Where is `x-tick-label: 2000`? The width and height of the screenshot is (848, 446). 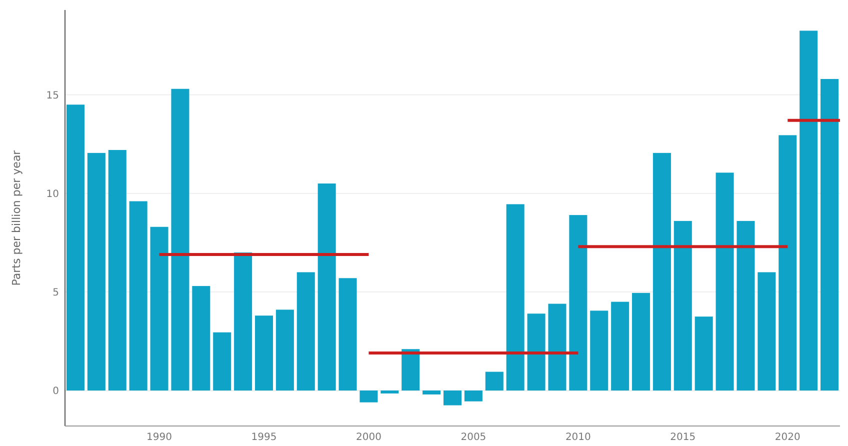 x-tick-label: 2000 is located at coordinates (369, 437).